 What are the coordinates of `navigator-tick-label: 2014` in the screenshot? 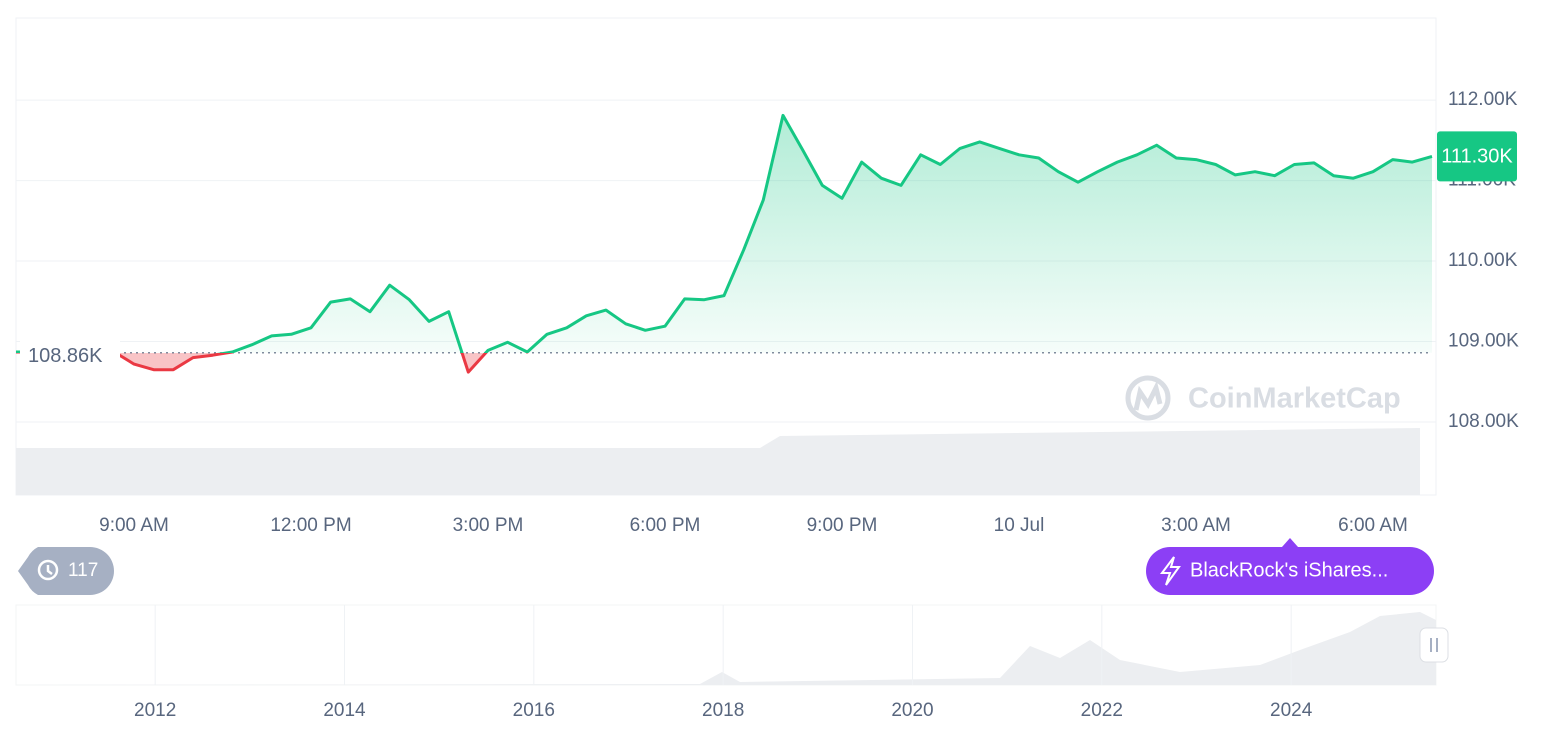 It's located at (344, 710).